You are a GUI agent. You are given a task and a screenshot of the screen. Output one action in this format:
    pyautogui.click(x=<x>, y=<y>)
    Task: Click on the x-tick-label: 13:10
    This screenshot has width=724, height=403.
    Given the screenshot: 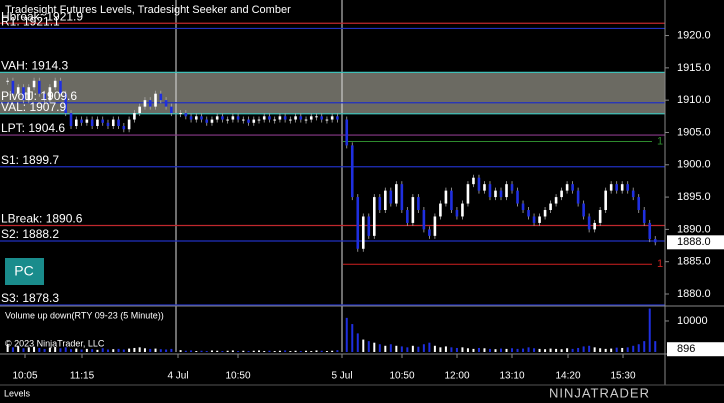 What is the action you would take?
    pyautogui.click(x=511, y=376)
    